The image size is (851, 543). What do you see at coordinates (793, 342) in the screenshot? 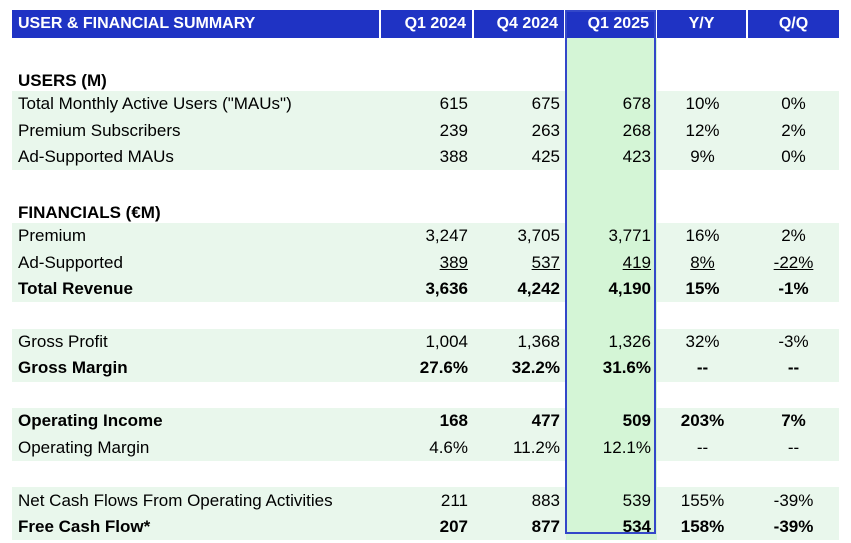
I see `cell-qq: -3%` at bounding box center [793, 342].